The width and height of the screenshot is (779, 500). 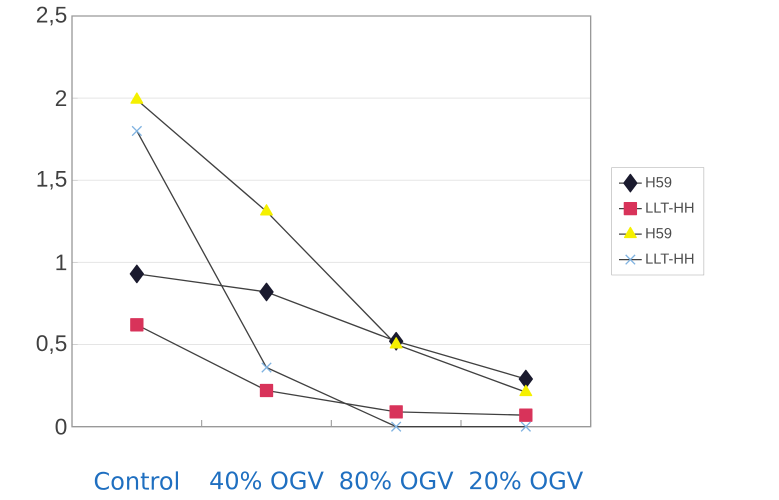 I want to click on x-tick-label: 40% OGV, so click(x=267, y=480).